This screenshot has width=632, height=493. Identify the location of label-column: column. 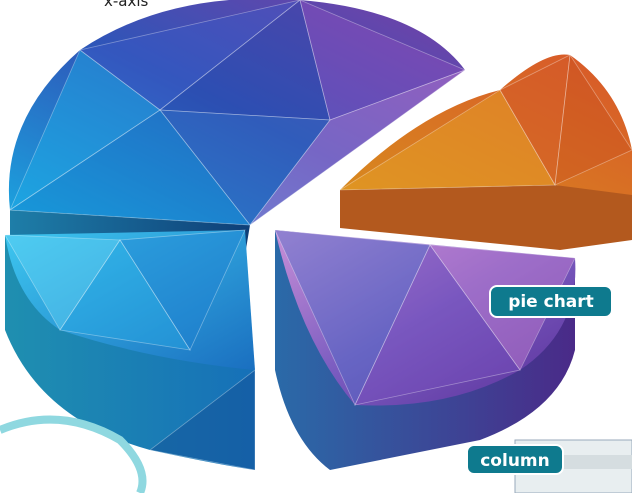
(515, 459).